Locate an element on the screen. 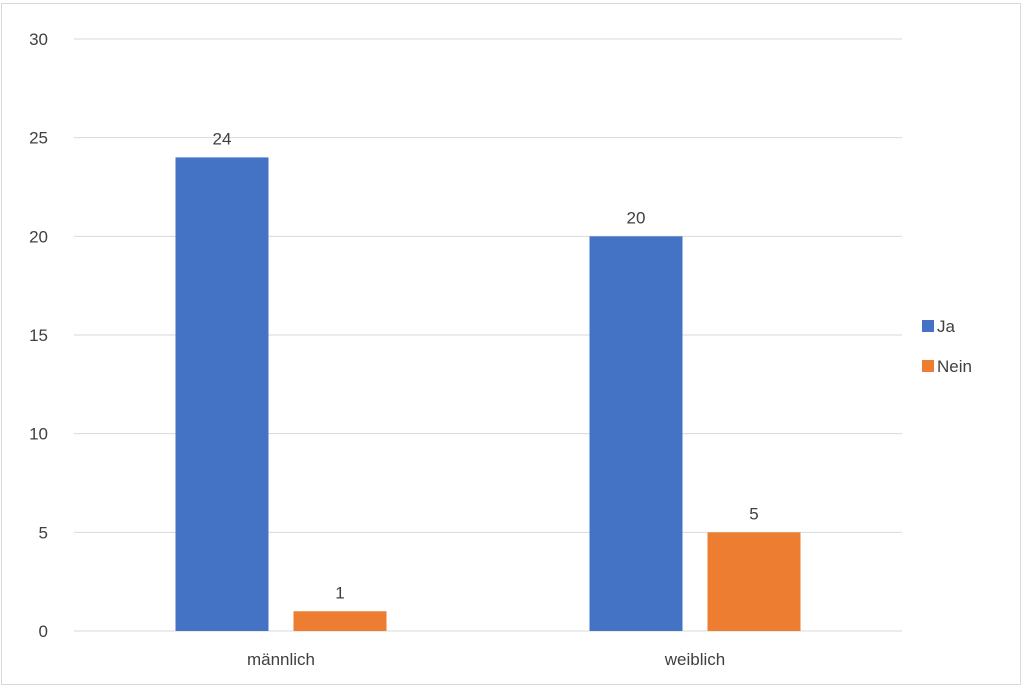 This screenshot has height=691, width=1025. x-category-label: weiblich is located at coordinates (694, 659).